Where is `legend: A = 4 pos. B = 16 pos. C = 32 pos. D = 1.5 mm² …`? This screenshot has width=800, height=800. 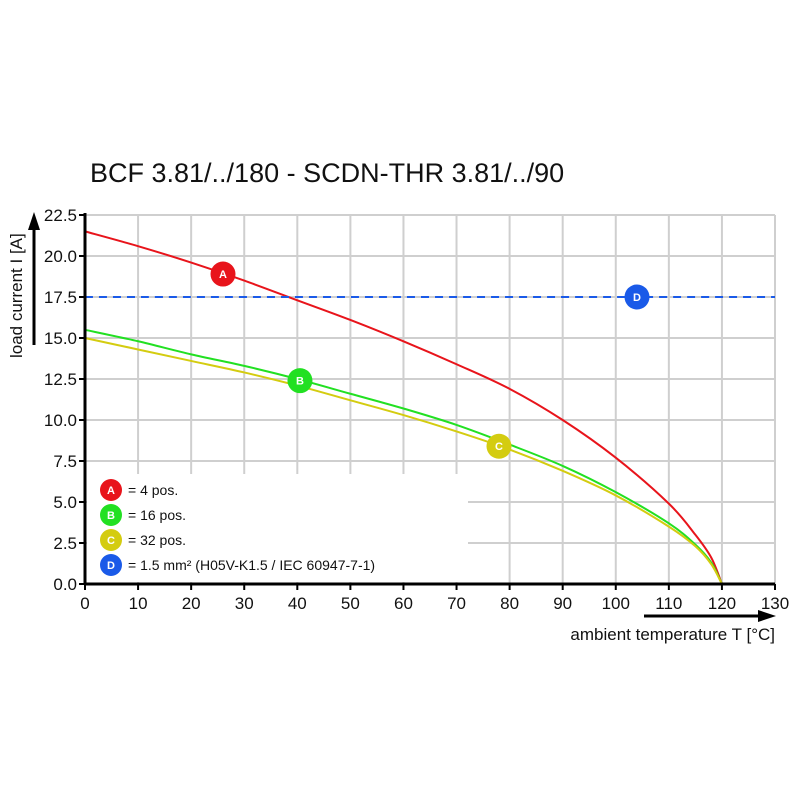
legend: A = 4 pos. B = 16 pos. C = 32 pos. D = 1.5 mm² … is located at coordinates (237, 527).